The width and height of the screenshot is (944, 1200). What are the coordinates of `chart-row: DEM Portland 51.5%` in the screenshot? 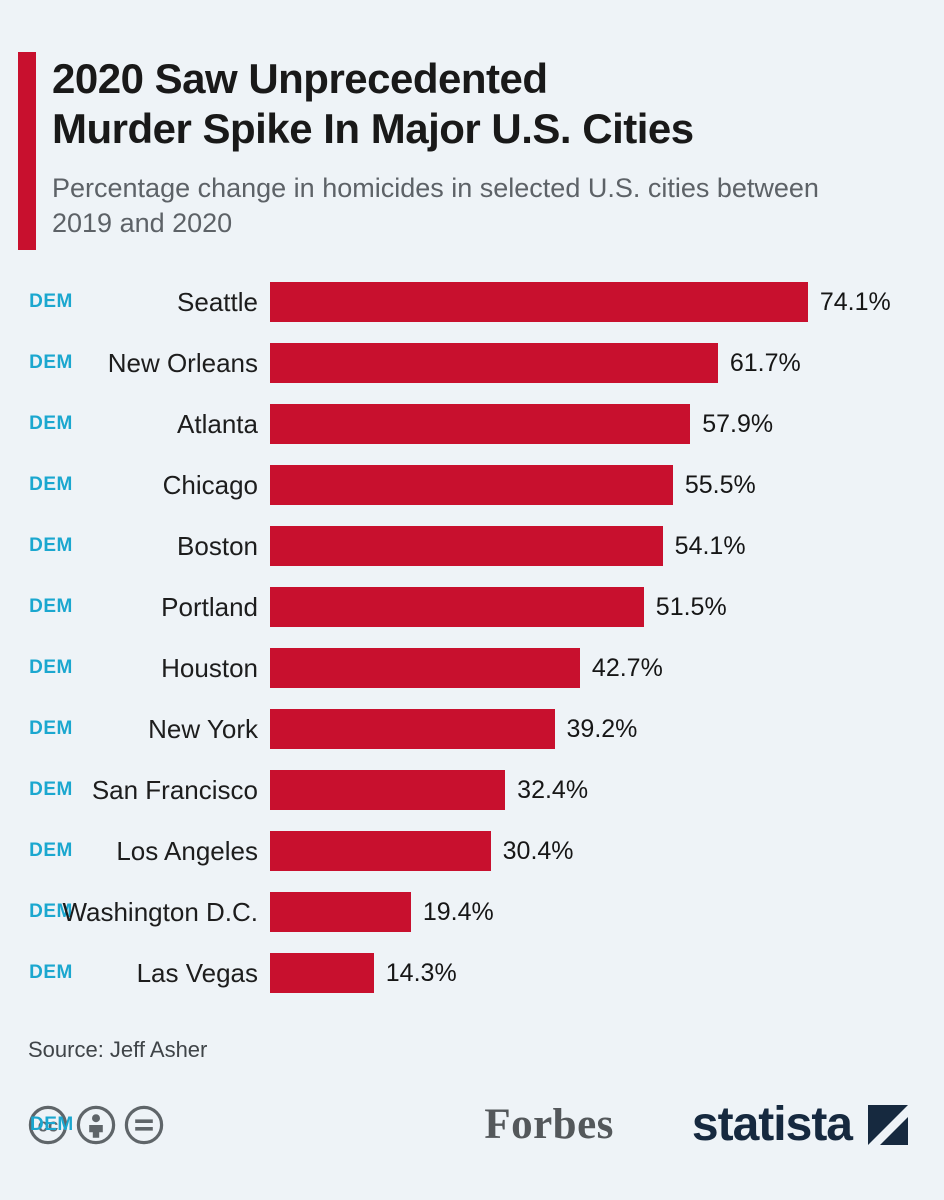 It's located at (467, 607).